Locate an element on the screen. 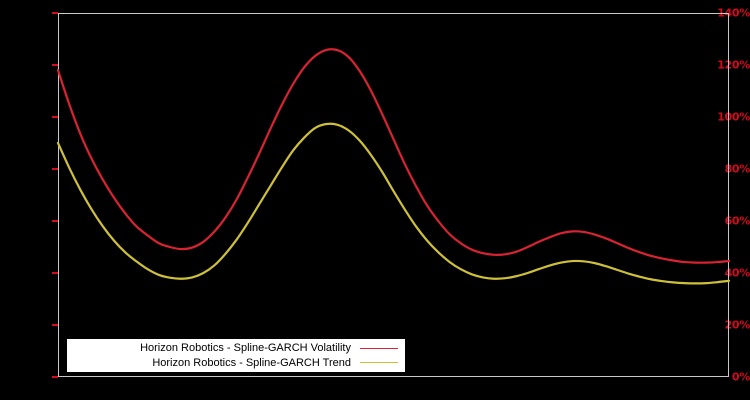 The image size is (750, 400). legend-label-trend: Horizon Robotics - Spline-GARCH Trend is located at coordinates (251, 362).